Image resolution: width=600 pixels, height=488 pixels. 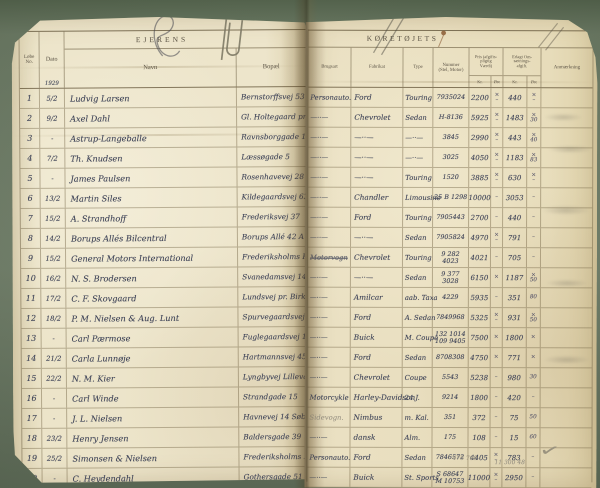 What do you see at coordinates (480, 277) in the screenshot?
I see `price-kr: 6150` at bounding box center [480, 277].